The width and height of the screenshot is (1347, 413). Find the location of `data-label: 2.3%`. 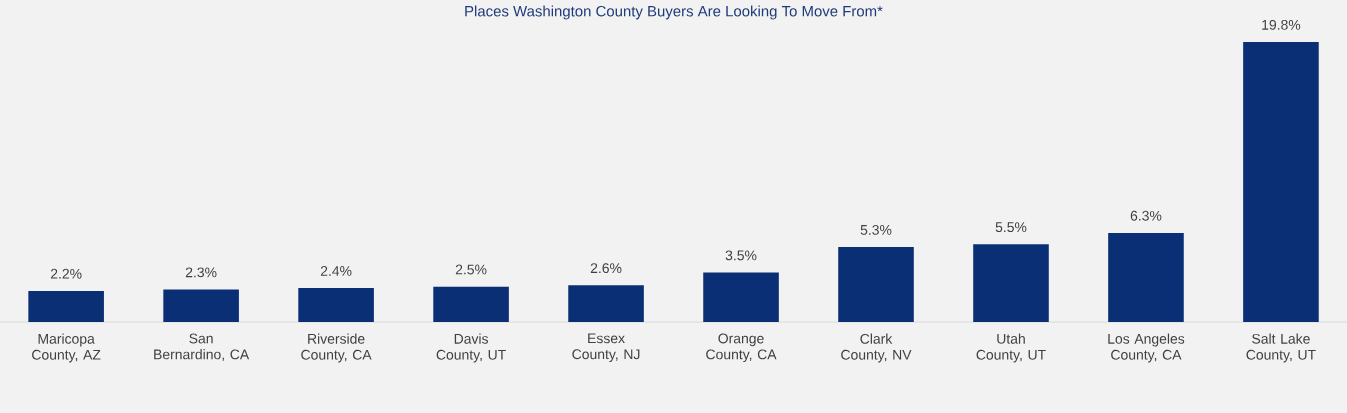

data-label: 2.3% is located at coordinates (201, 272).